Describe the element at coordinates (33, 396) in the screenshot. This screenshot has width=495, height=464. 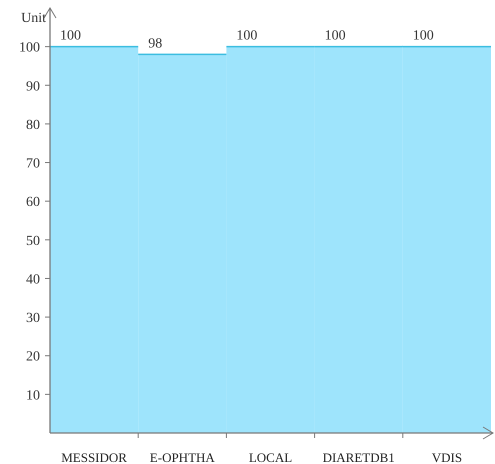
I see `y-tick-label: 10` at that location.